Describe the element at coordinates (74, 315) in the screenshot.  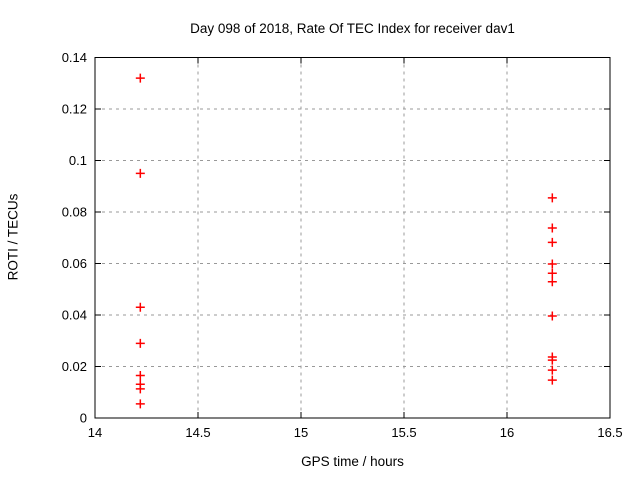
I see `y-tick-label: 0.04` at that location.